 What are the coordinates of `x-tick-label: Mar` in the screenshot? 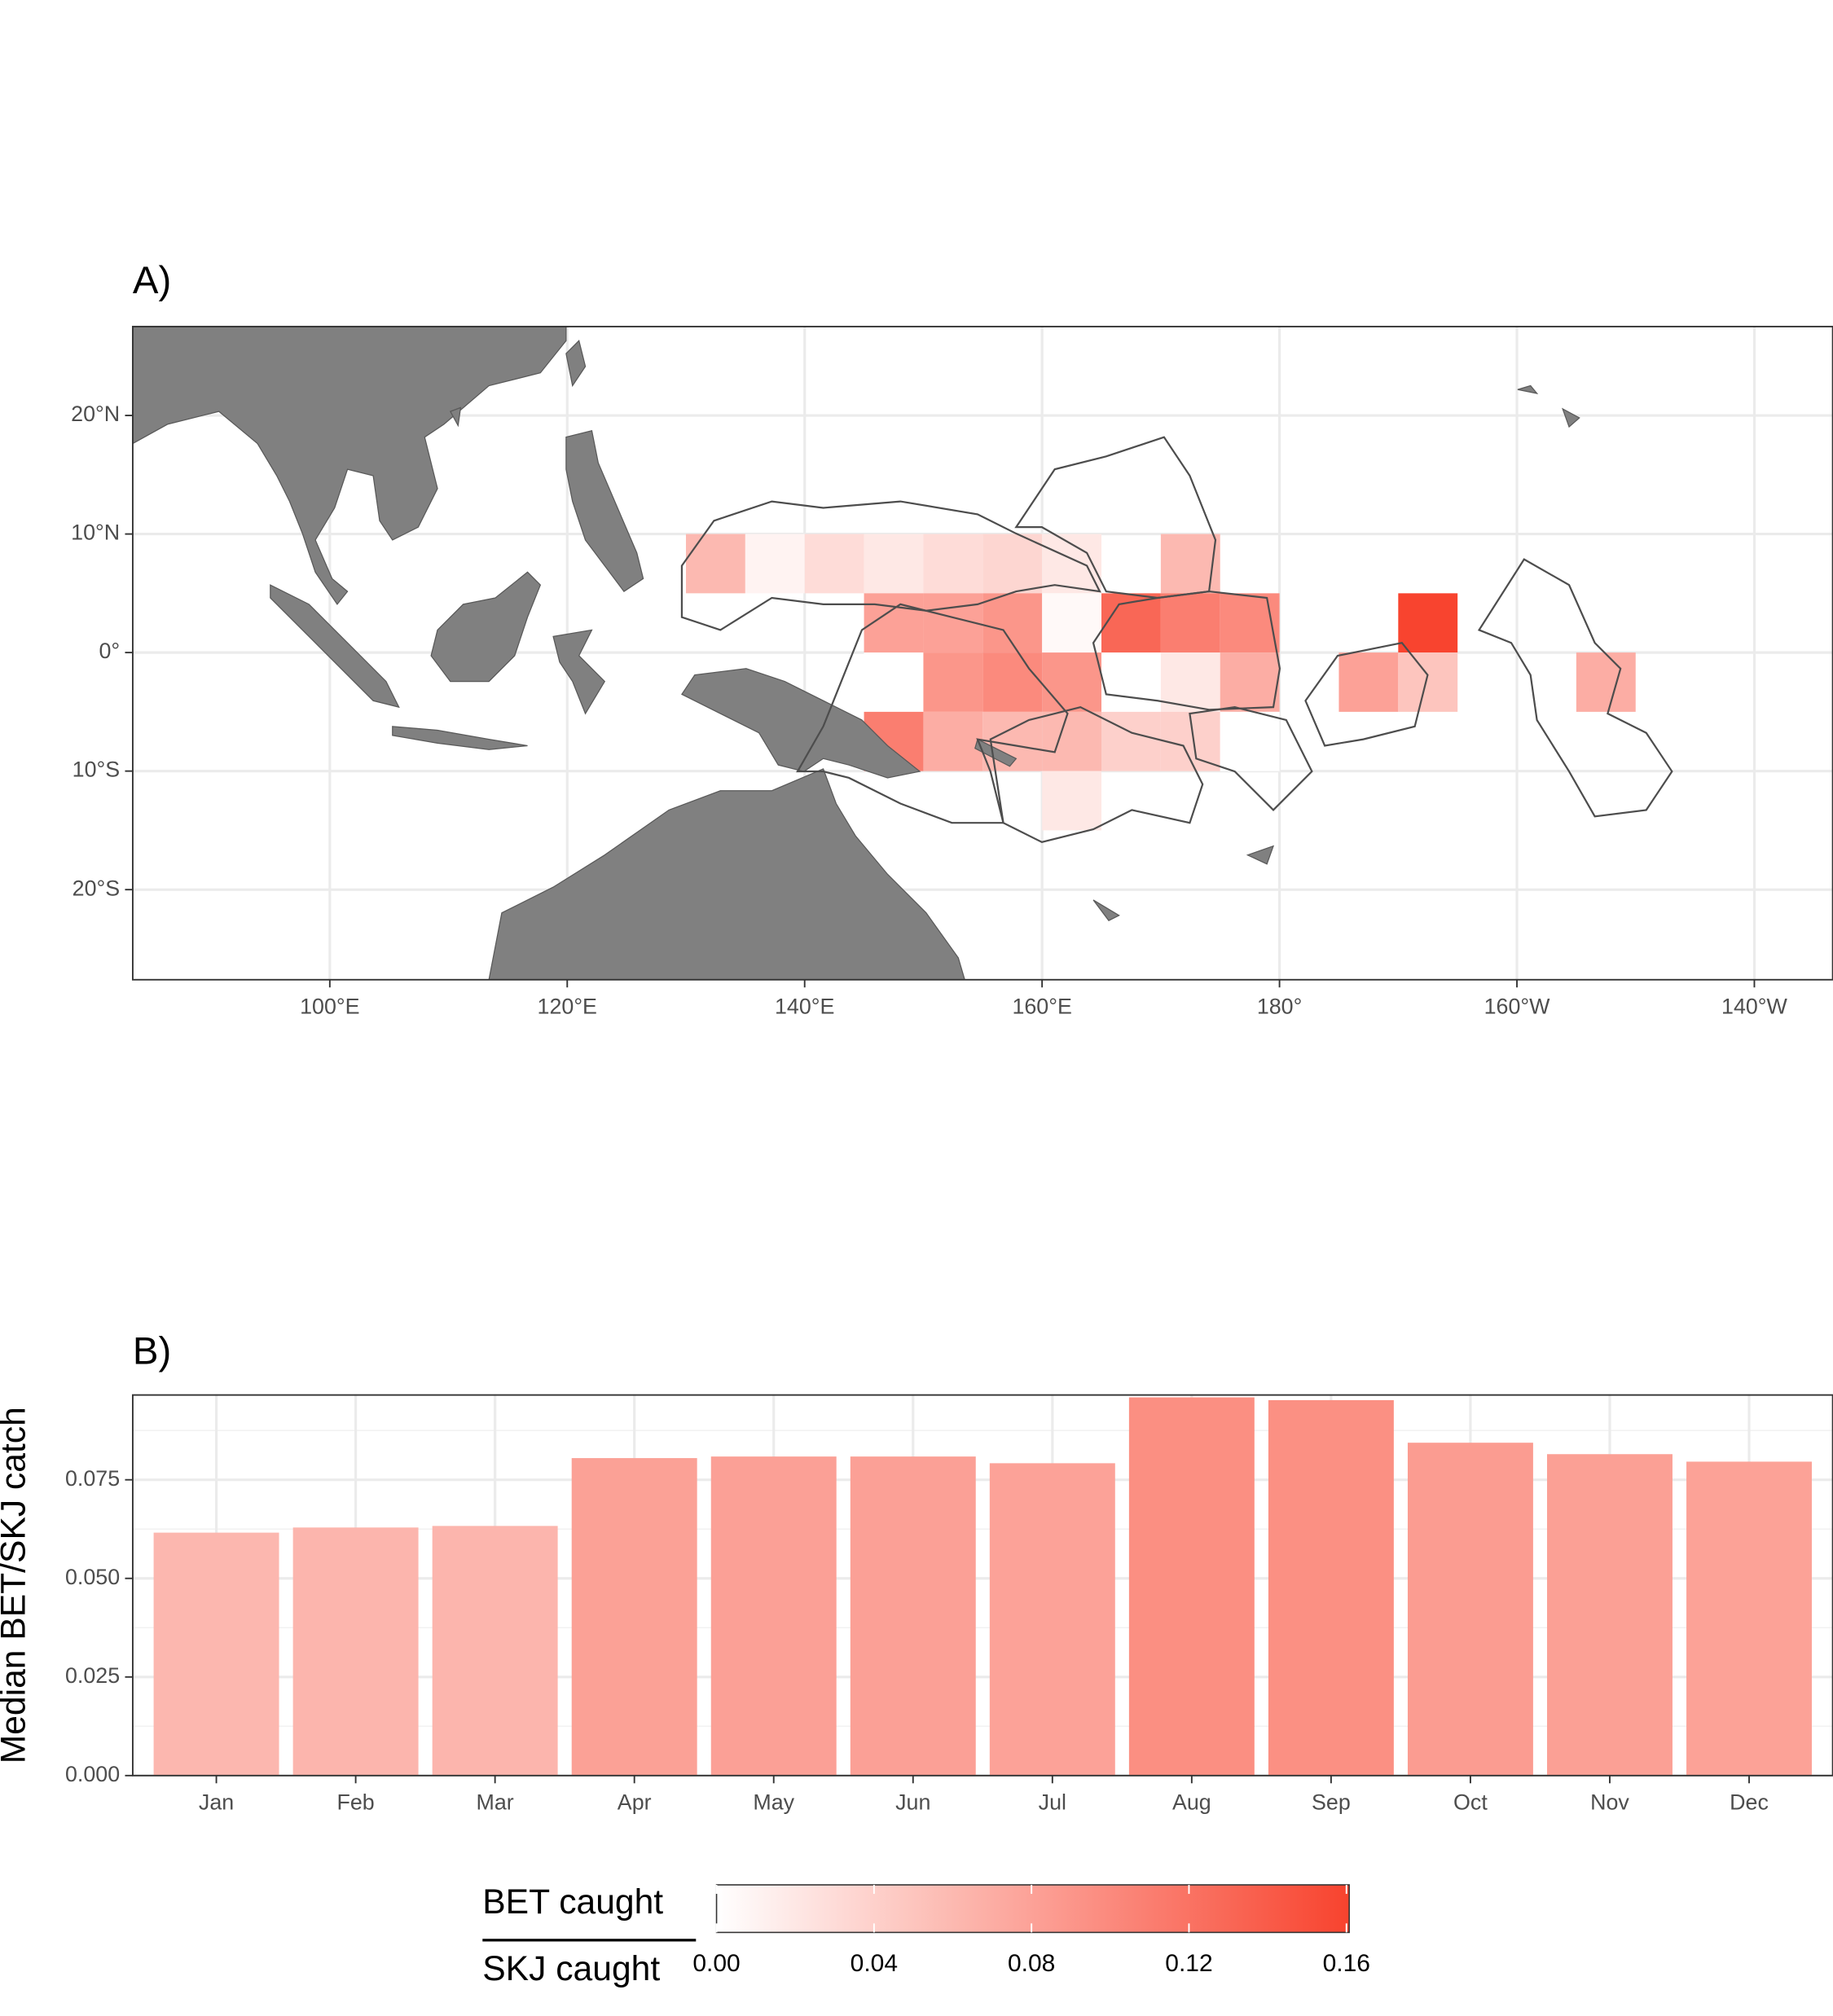 It's located at (495, 1802).